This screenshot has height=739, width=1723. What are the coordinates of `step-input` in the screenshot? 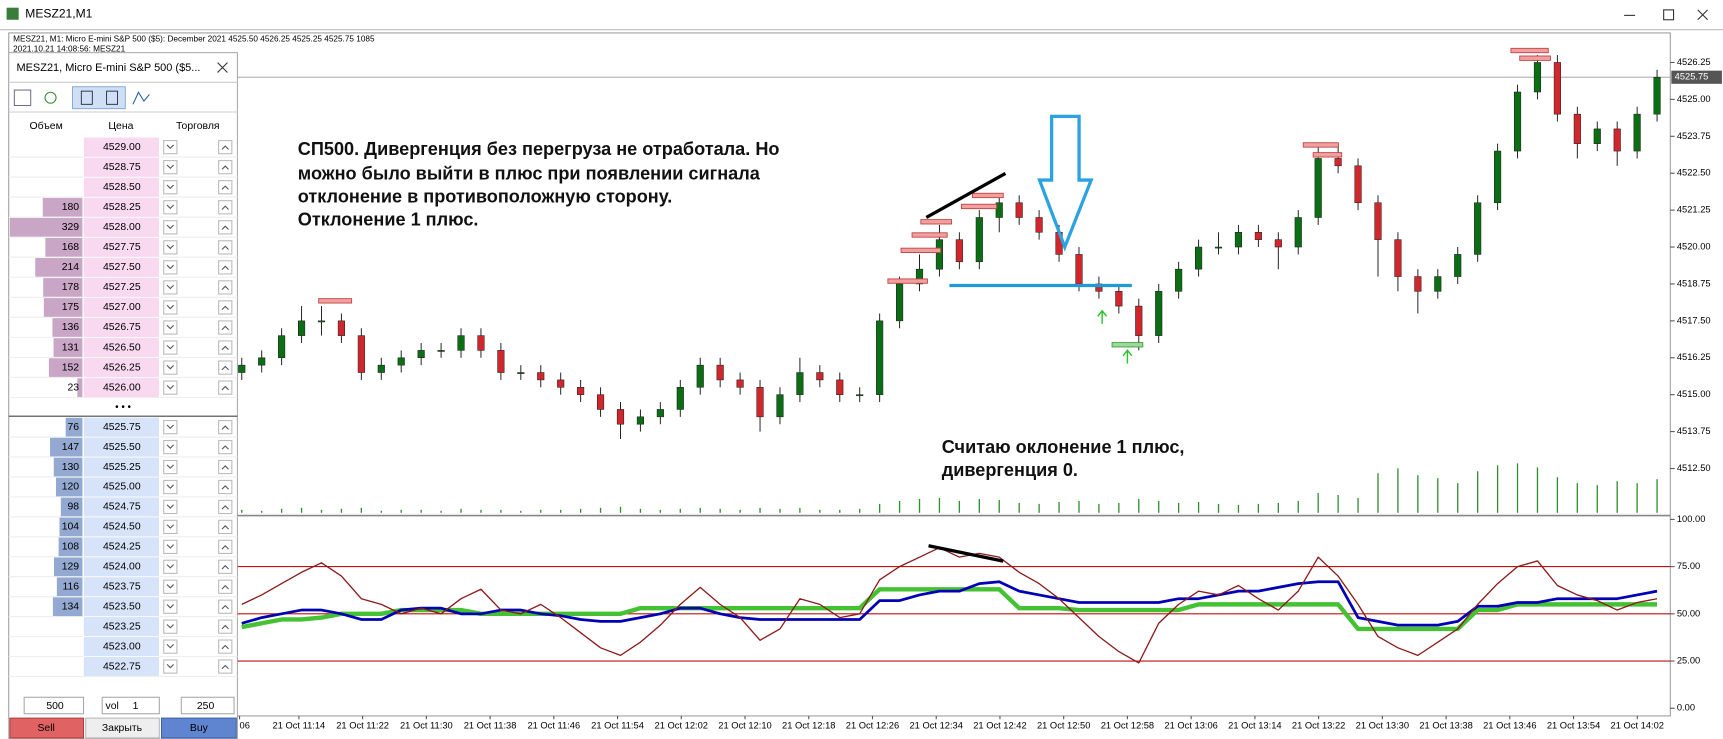 It's located at (207, 705).